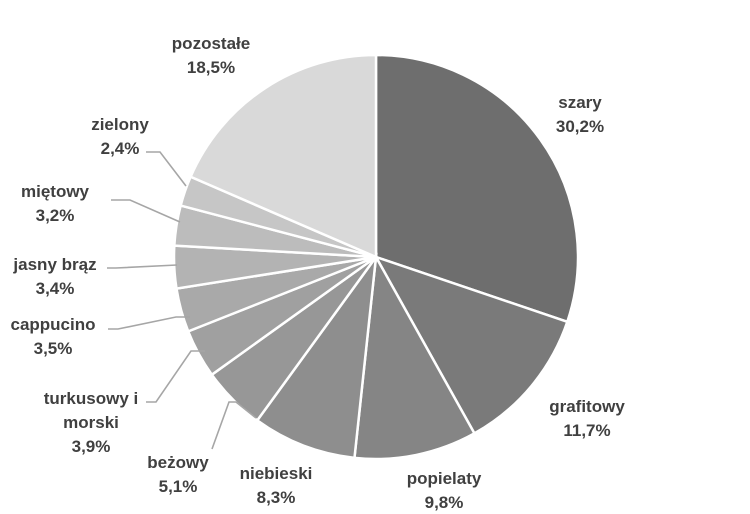 The width and height of the screenshot is (750, 514). Describe the element at coordinates (211, 43) in the screenshot. I see `slice-label-pozostale: pozostałe` at that location.